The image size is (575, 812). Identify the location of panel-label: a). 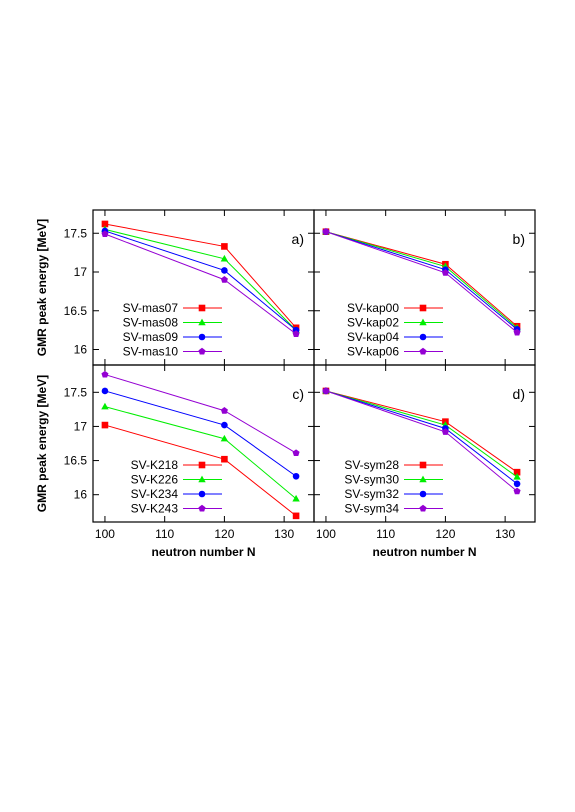
(298, 239).